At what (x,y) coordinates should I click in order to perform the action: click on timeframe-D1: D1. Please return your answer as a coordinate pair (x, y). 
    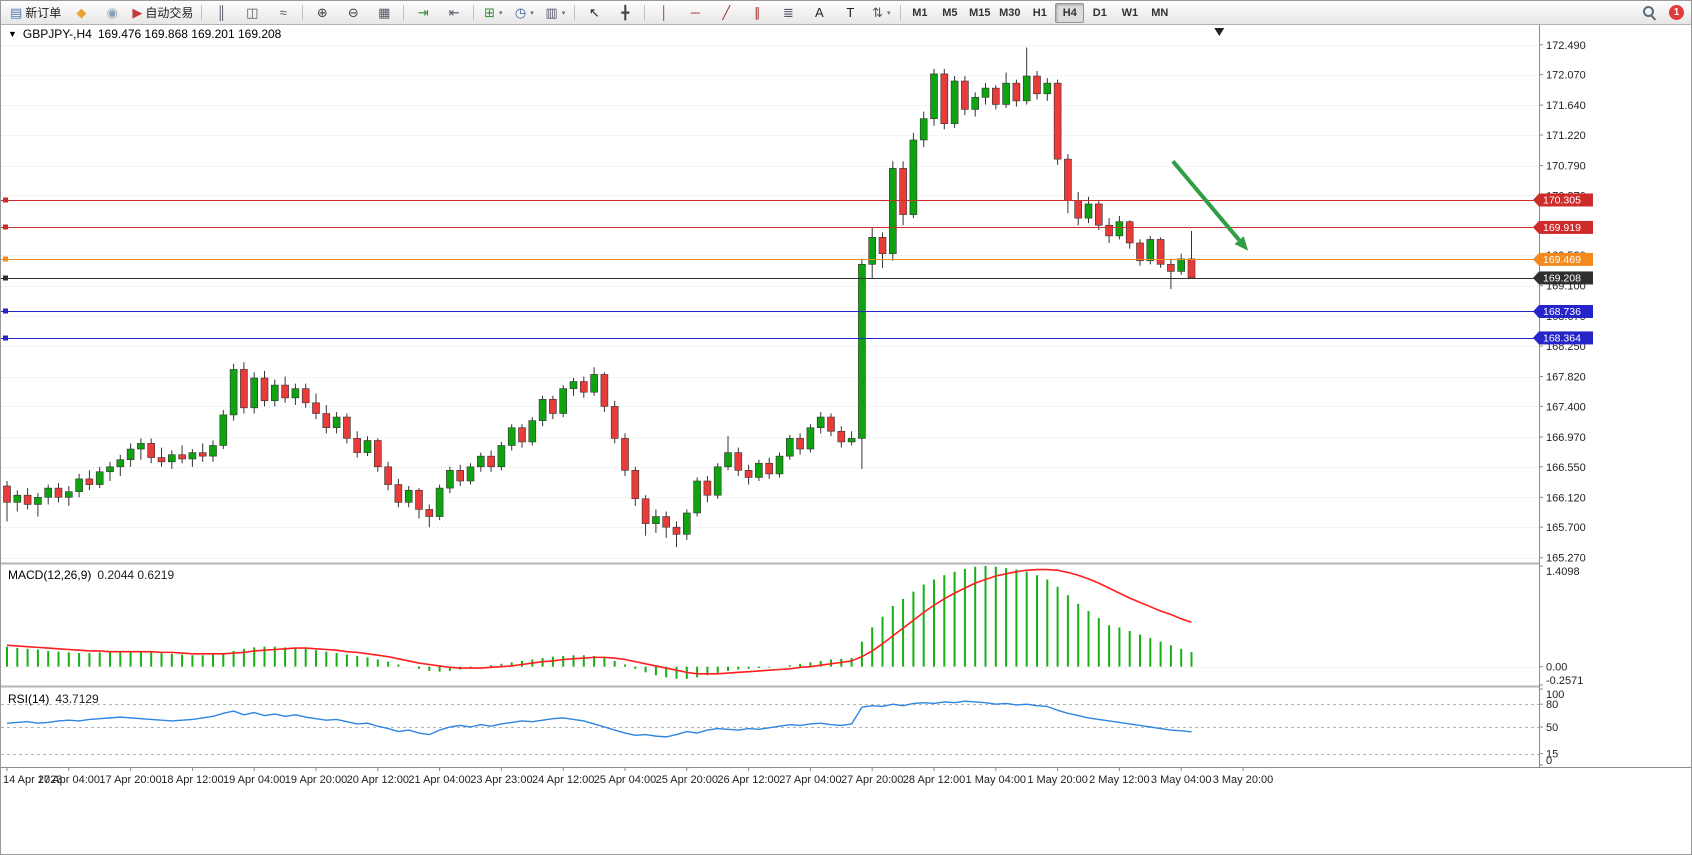
    Looking at the image, I should click on (1099, 12).